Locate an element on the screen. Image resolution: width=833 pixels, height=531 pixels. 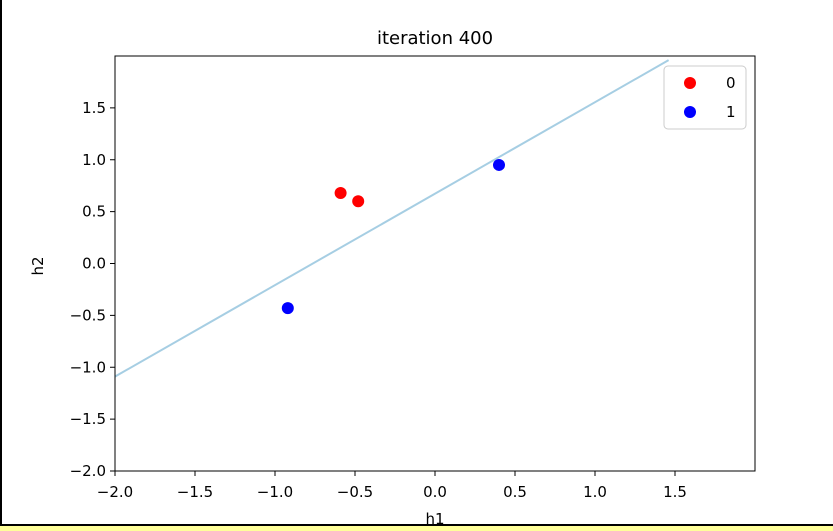
x-tick-label: −0.5 is located at coordinates (355, 492).